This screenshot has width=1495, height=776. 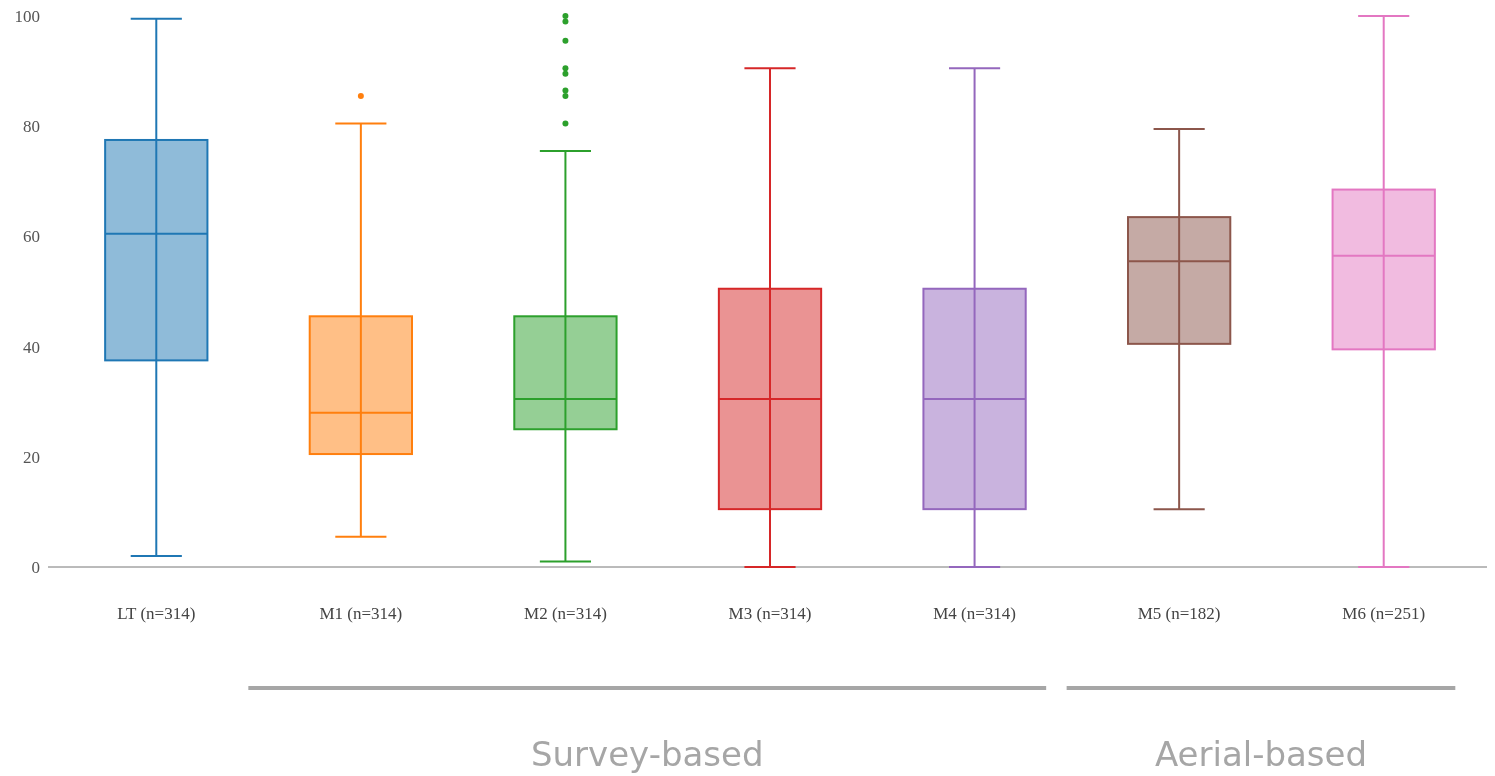 I want to click on y-tick-label: 100, so click(x=27, y=16).